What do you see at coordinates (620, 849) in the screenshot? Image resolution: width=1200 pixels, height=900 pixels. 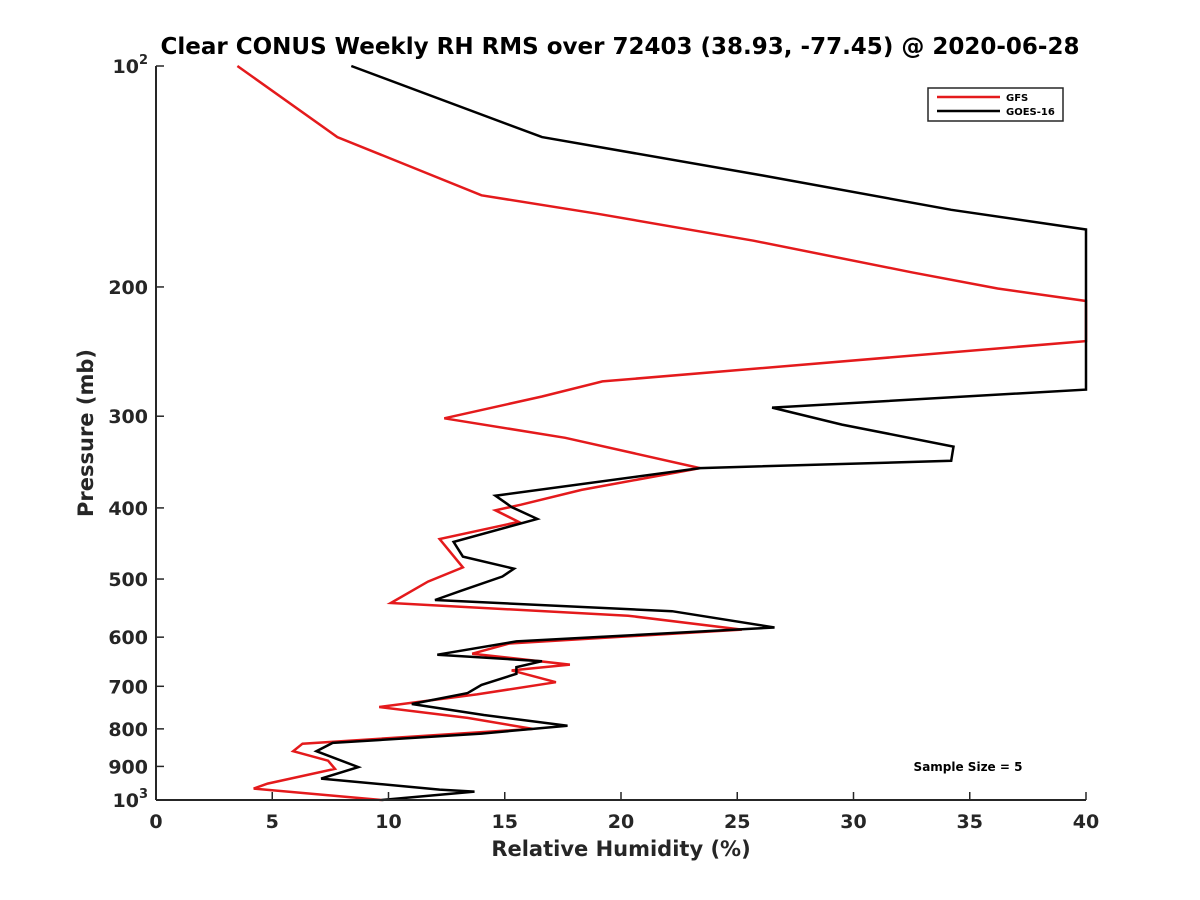 I see `x-axis-label: Relative Humidity (%)` at bounding box center [620, 849].